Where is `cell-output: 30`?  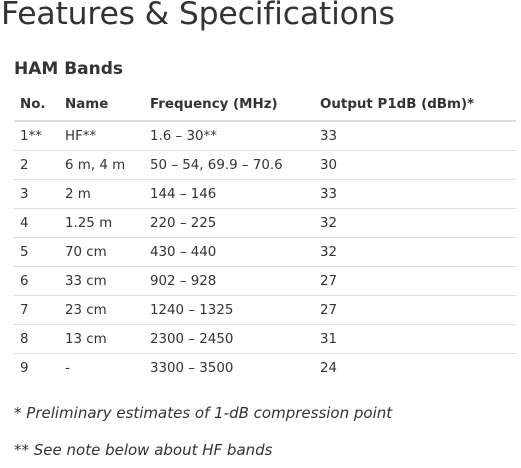 cell-output: 30 is located at coordinates (415, 165).